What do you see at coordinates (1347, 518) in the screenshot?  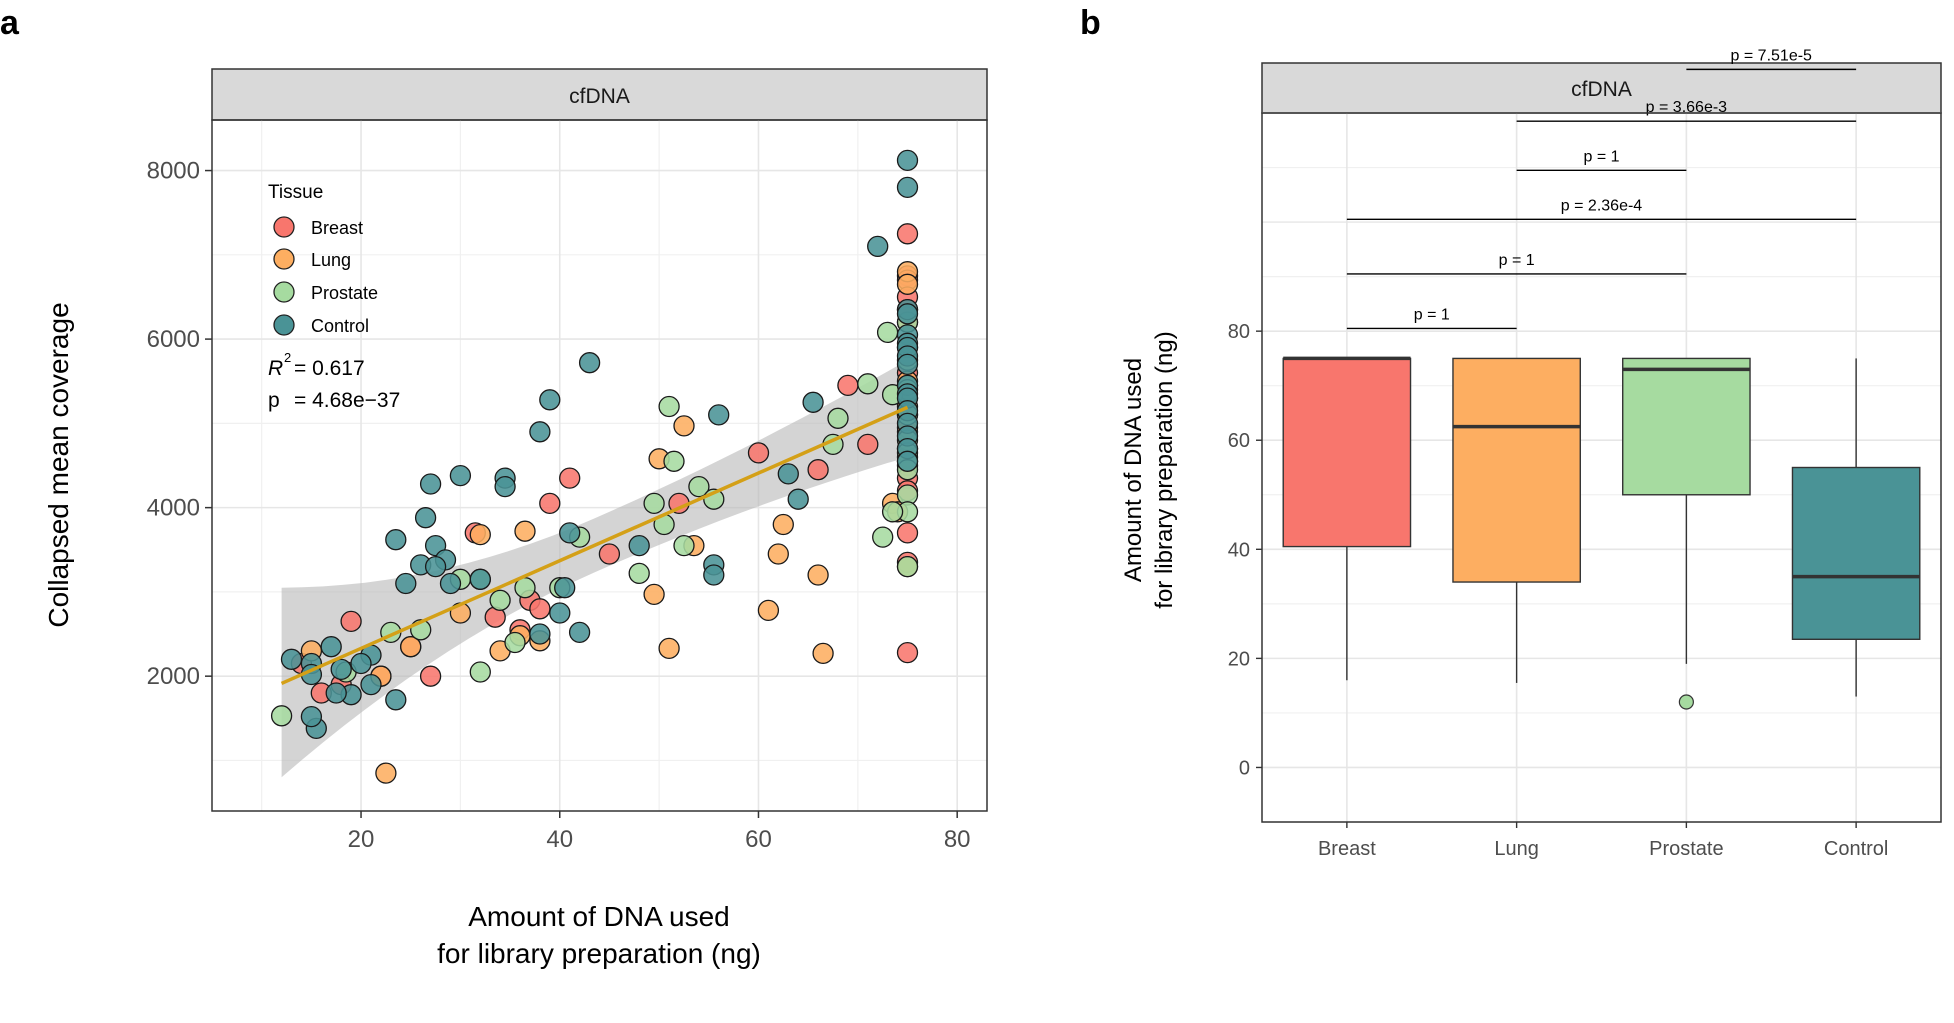 I see `box-breast` at bounding box center [1347, 518].